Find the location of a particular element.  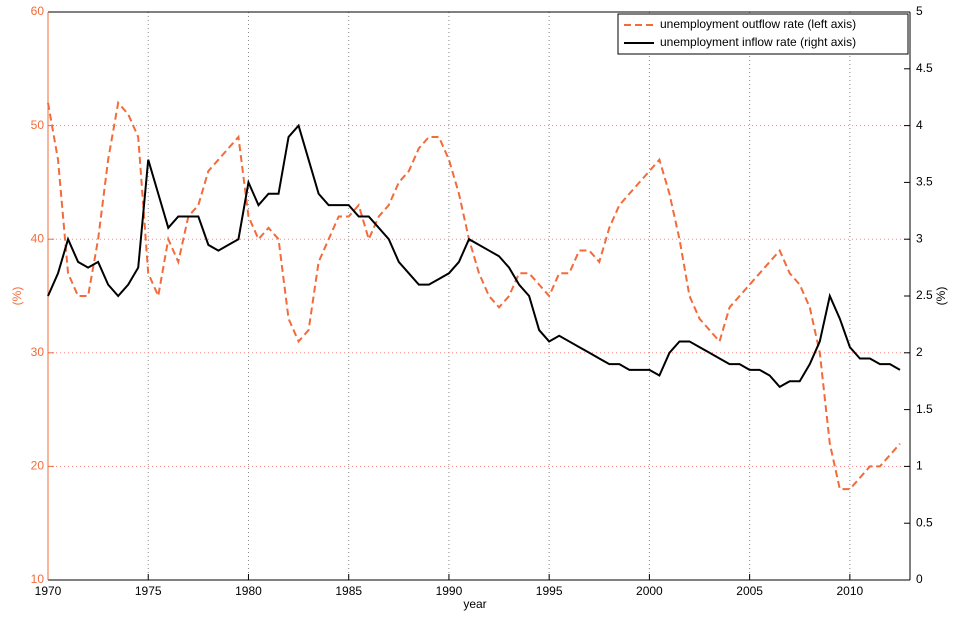

x-tick-label: 1985 is located at coordinates (348, 591).